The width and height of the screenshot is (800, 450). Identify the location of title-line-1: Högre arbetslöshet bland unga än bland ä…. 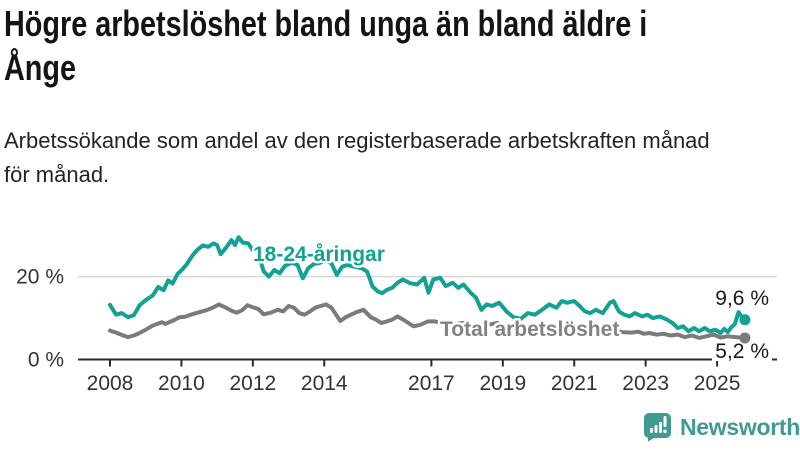
(326, 23).